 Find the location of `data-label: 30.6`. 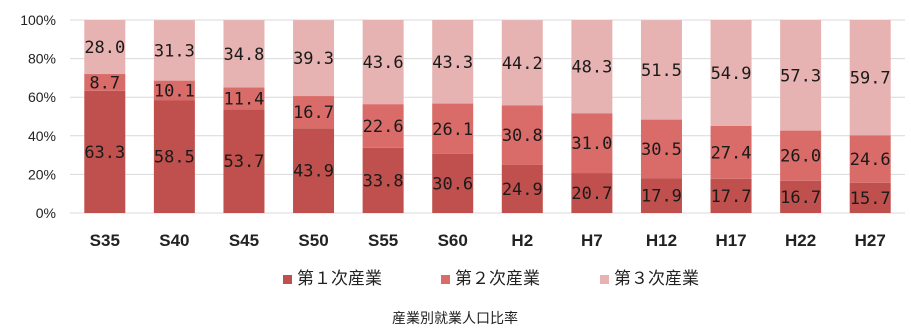

data-label: 30.6 is located at coordinates (452, 184).